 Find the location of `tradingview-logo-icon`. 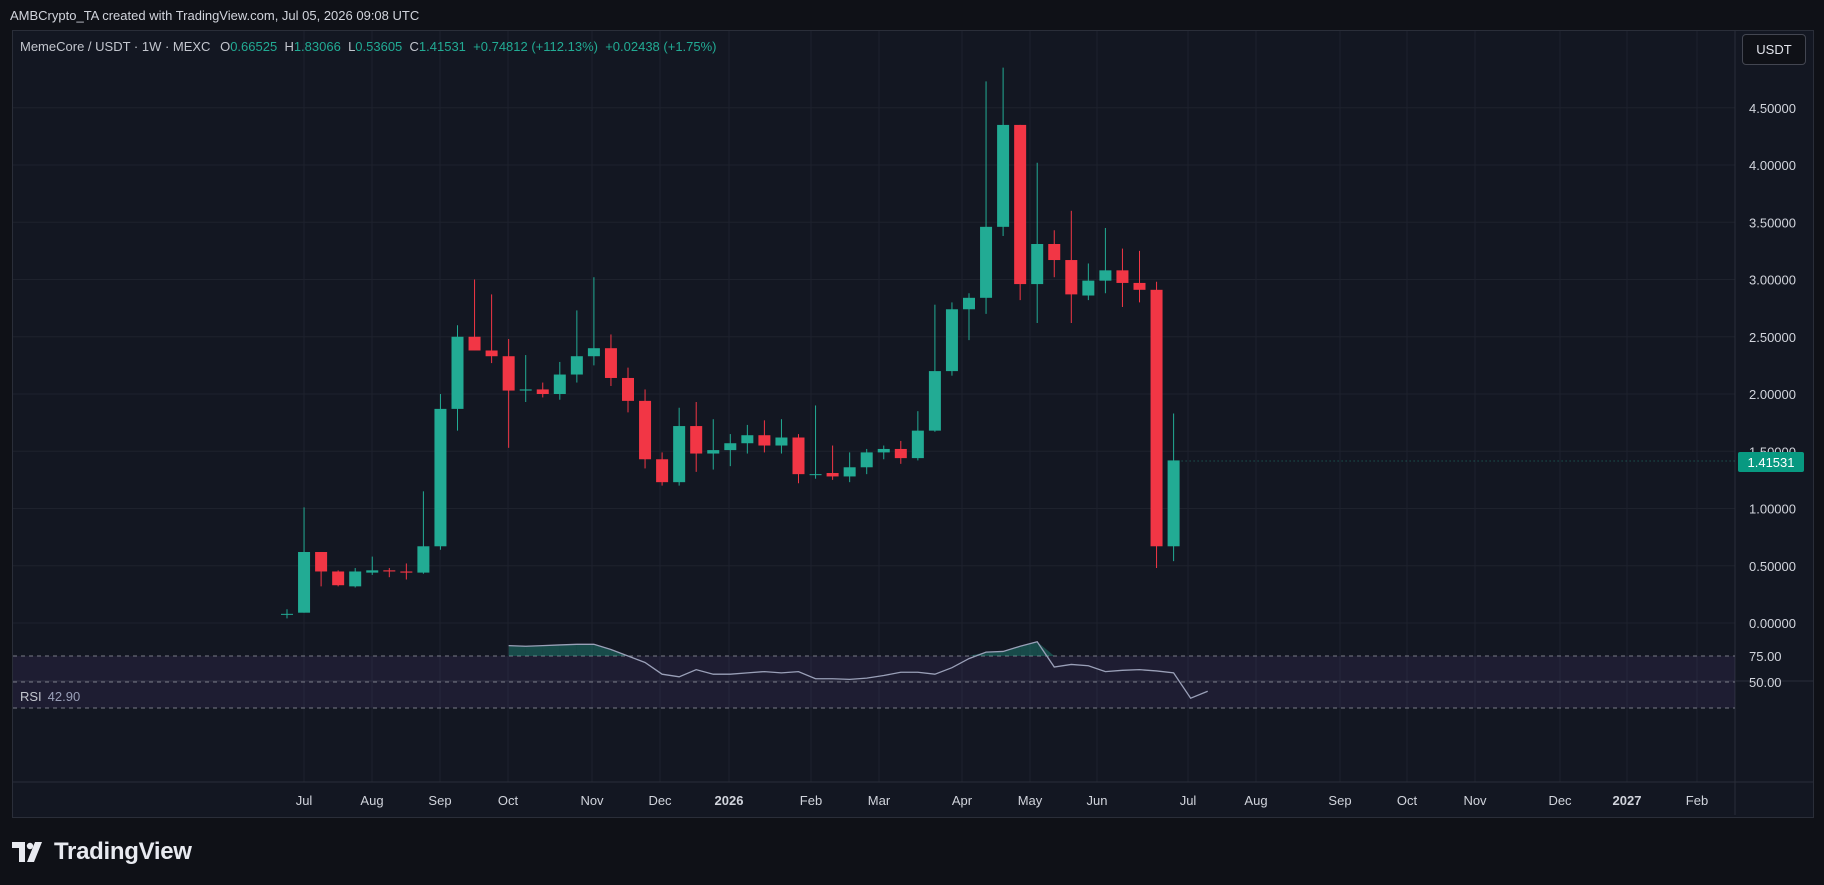

tradingview-logo-icon is located at coordinates (27, 852).